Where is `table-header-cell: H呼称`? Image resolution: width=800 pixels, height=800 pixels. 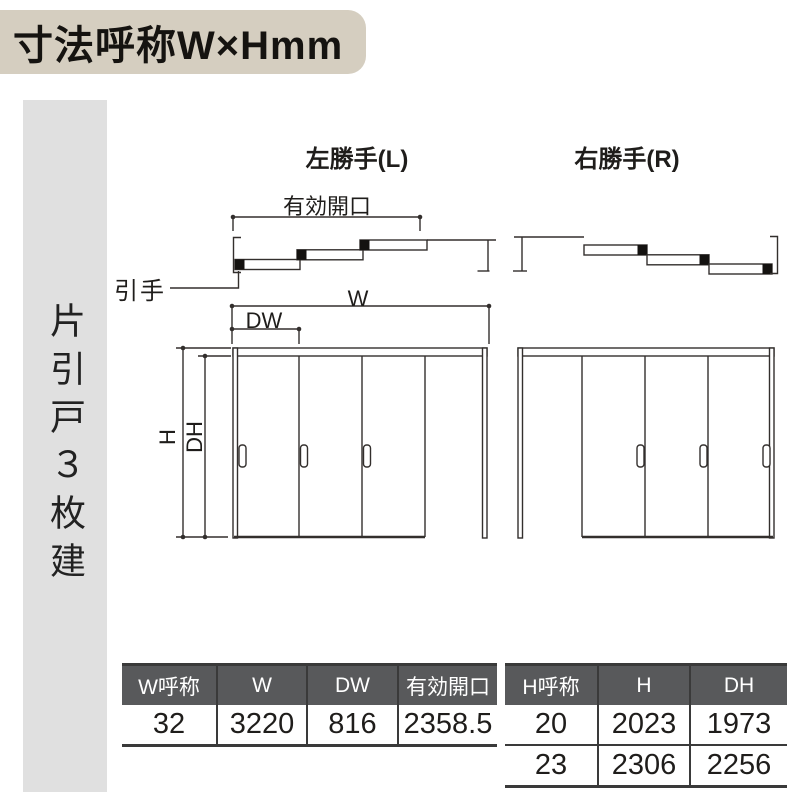
table-header-cell: H呼称 is located at coordinates (551, 684).